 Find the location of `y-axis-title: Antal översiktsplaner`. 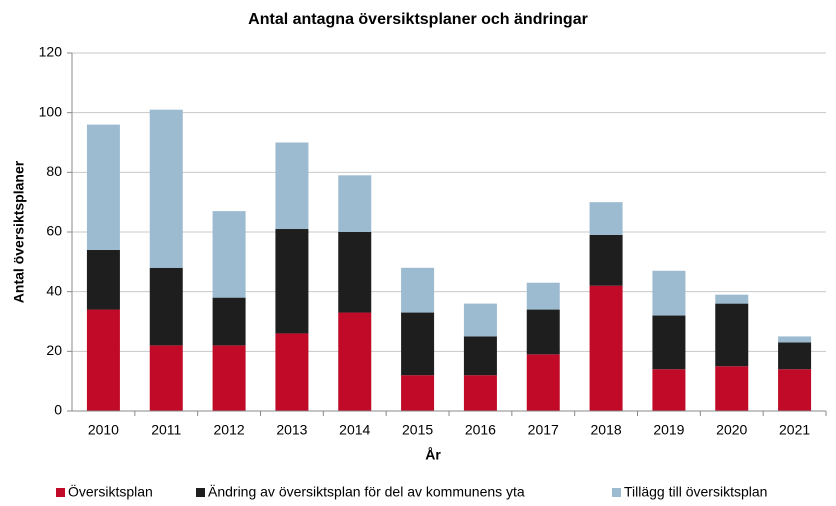

y-axis-title: Antal översiktsplaner is located at coordinates (19, 231).